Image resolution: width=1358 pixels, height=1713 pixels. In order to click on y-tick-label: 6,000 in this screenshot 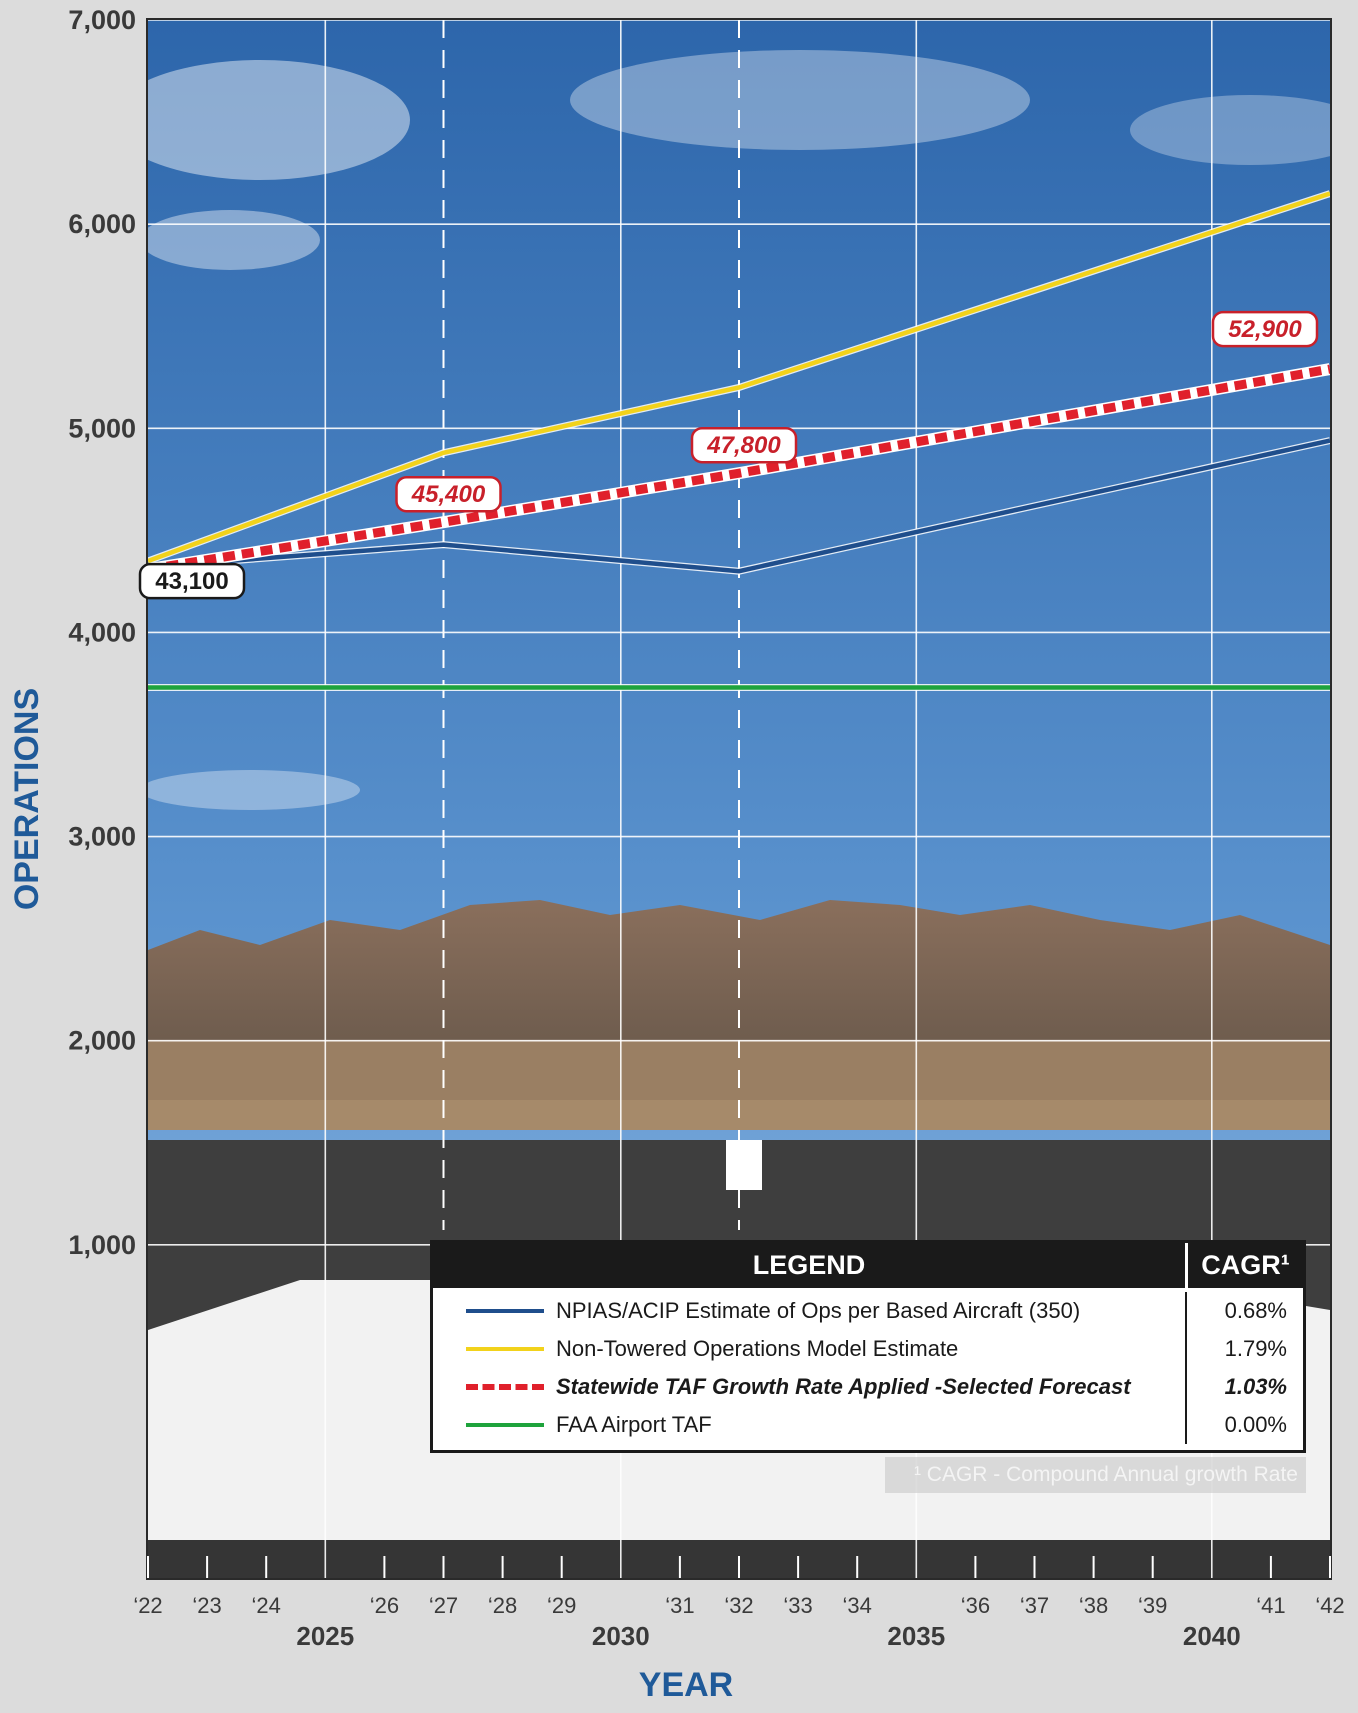, I will do `click(102, 224)`.